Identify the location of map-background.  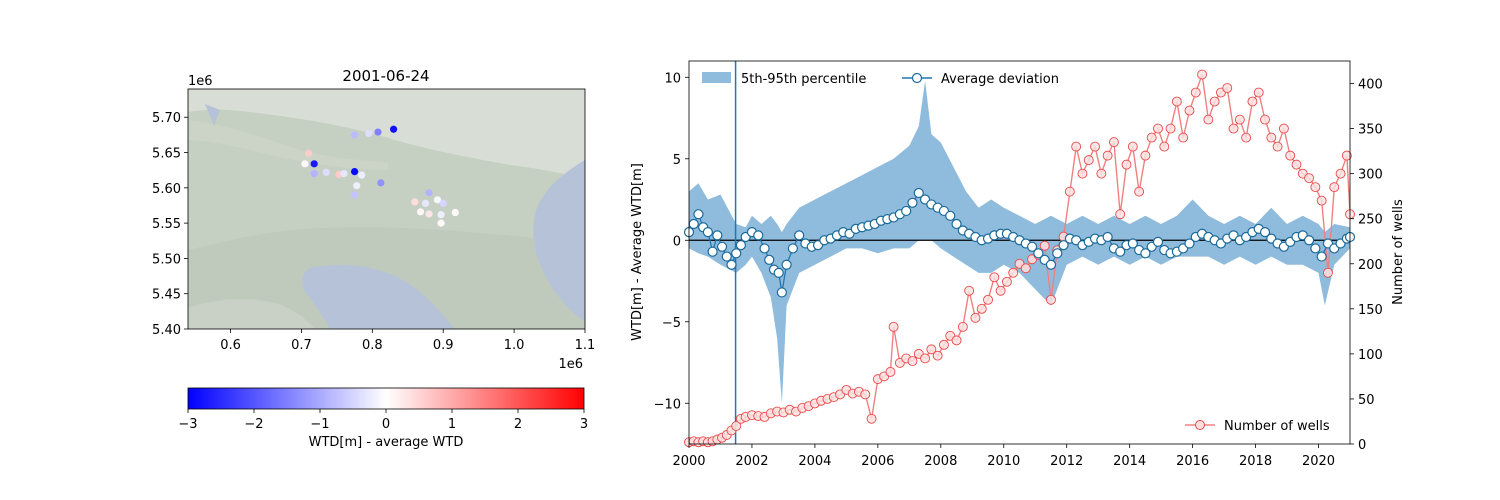
(386, 209).